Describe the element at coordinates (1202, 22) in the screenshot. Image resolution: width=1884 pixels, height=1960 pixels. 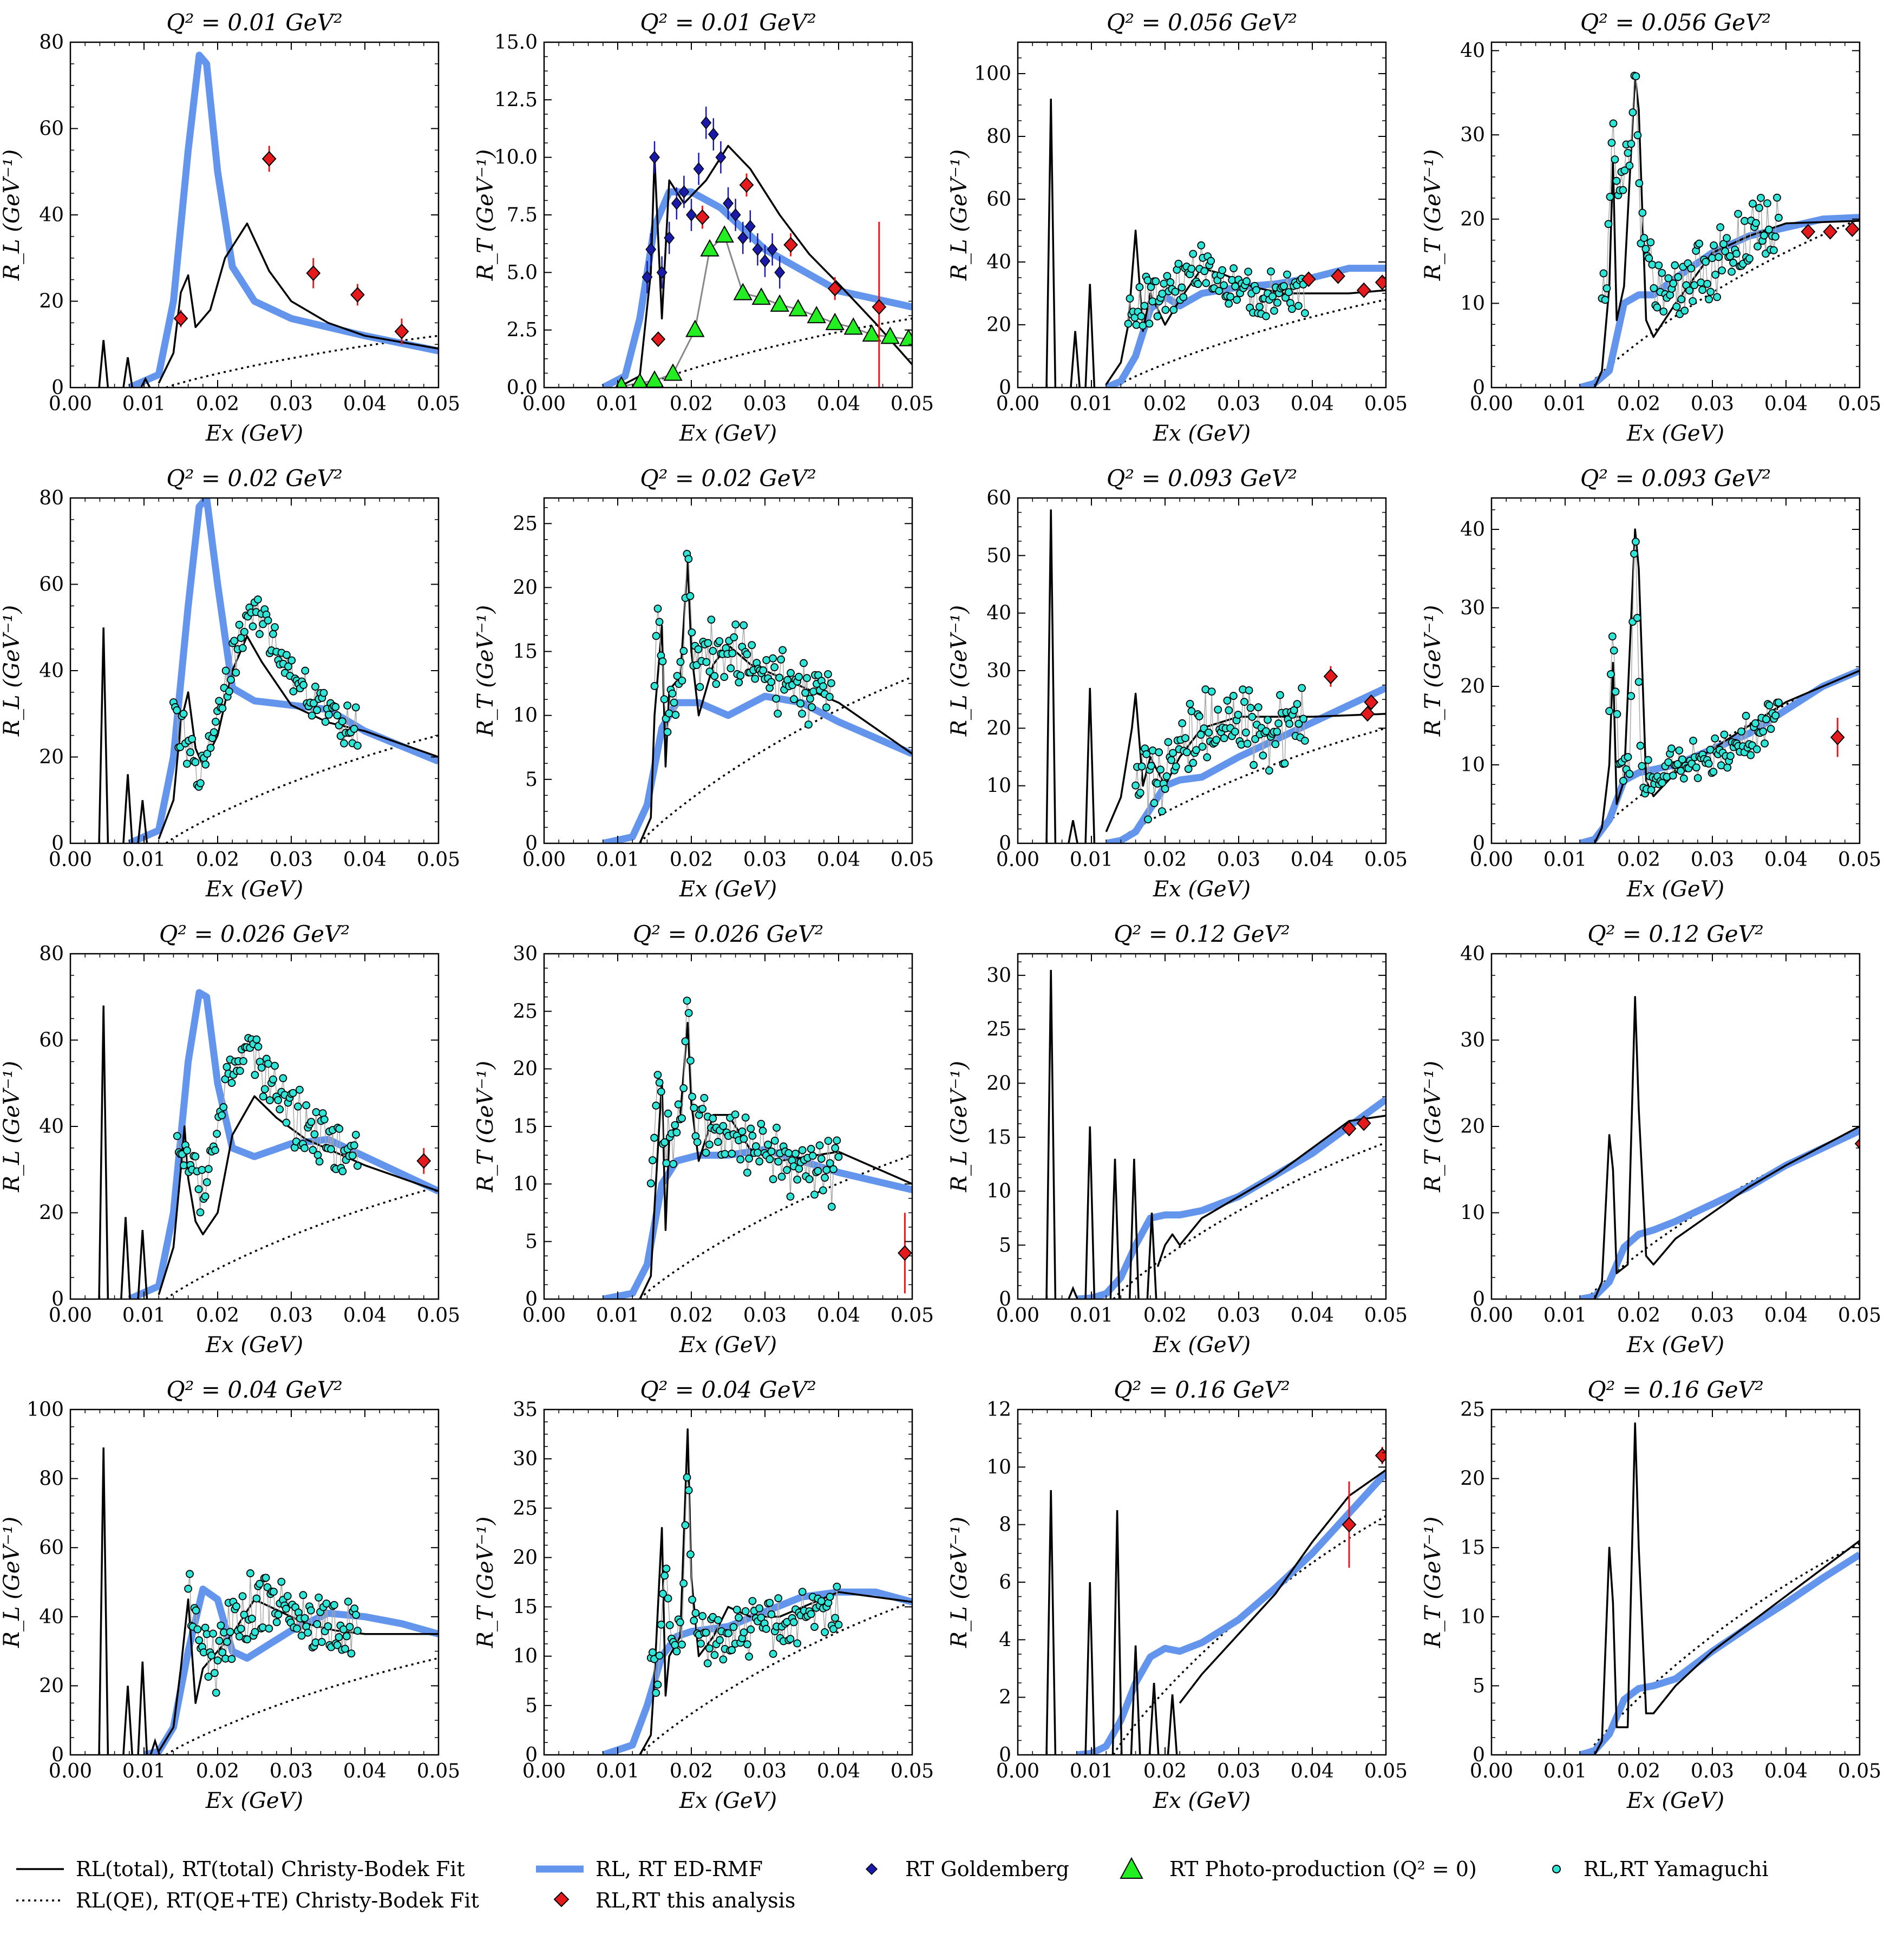
I see `chart-title: Q² = 0.056 GeV²` at that location.